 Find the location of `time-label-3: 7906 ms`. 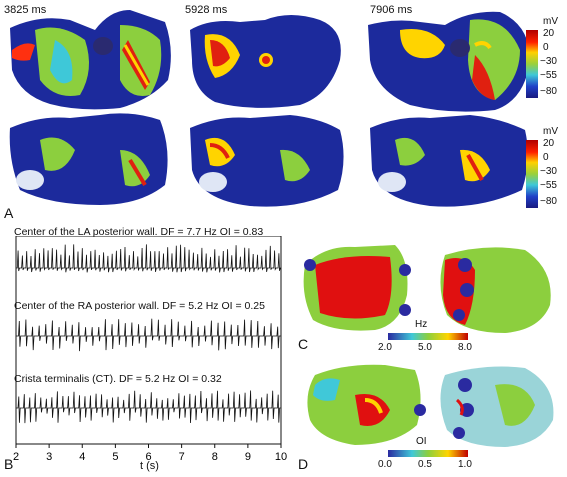

time-label-3: 7906 ms is located at coordinates (391, 10).